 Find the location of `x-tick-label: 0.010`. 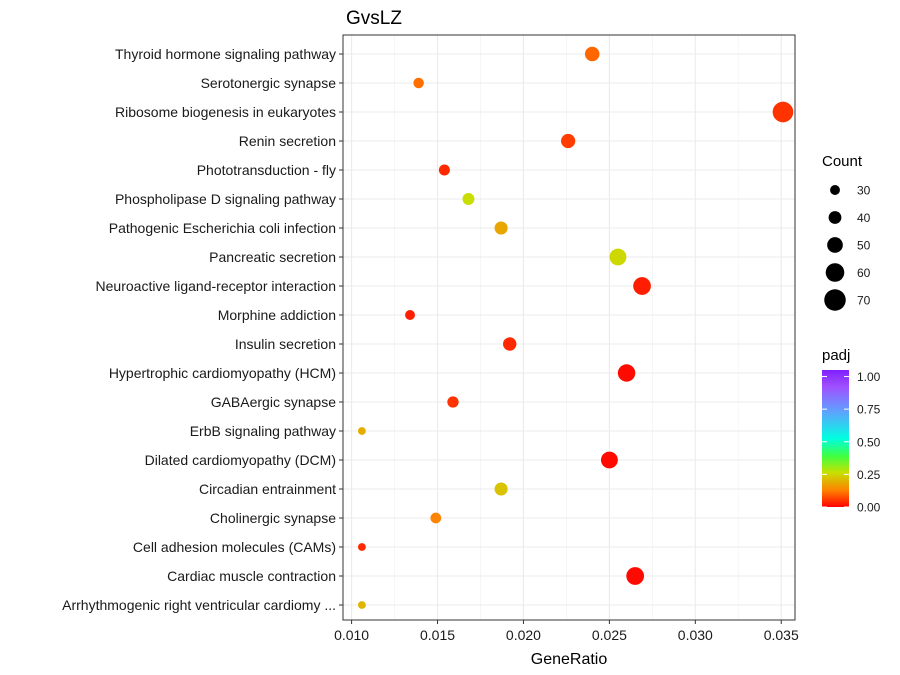

x-tick-label: 0.010 is located at coordinates (351, 635).